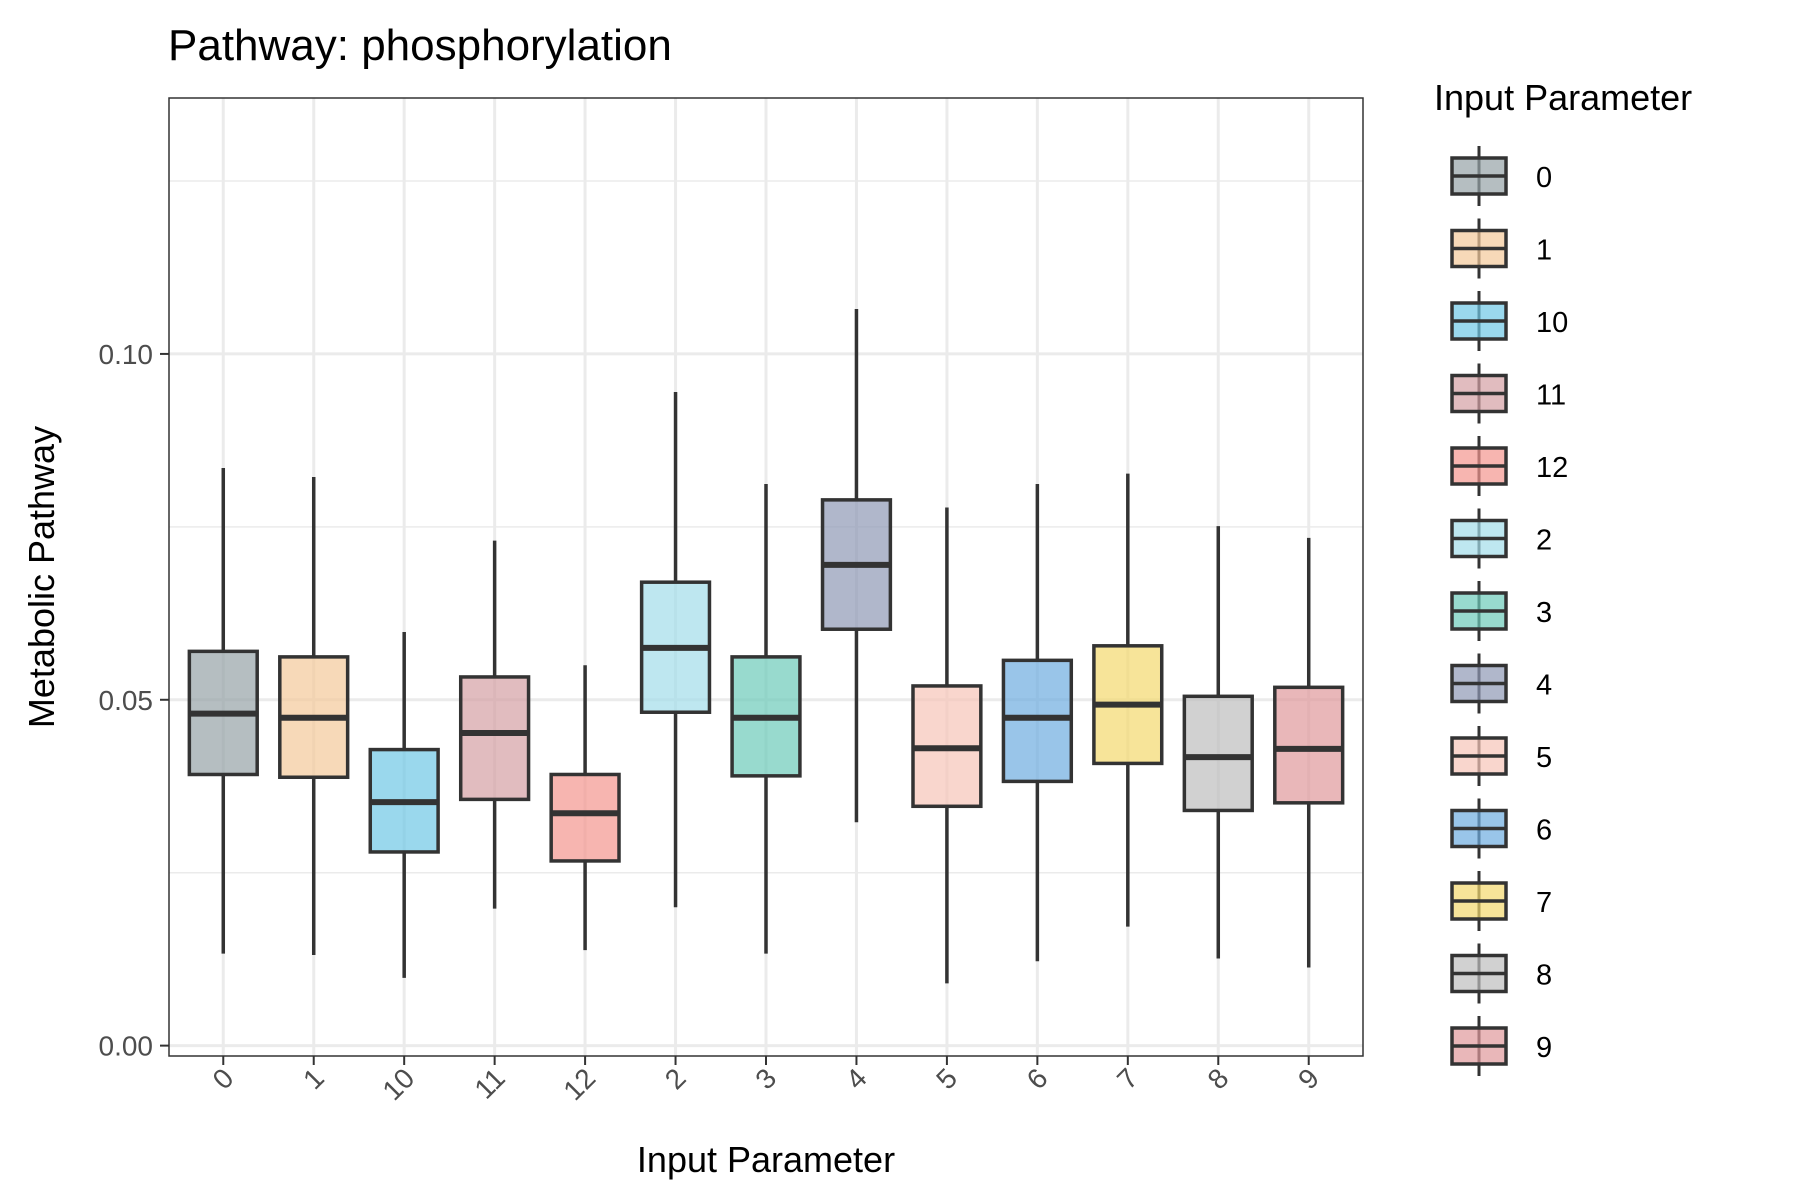 The height and width of the screenshot is (1200, 1800). What do you see at coordinates (1544, 686) in the screenshot?
I see `legend-label: 4` at bounding box center [1544, 686].